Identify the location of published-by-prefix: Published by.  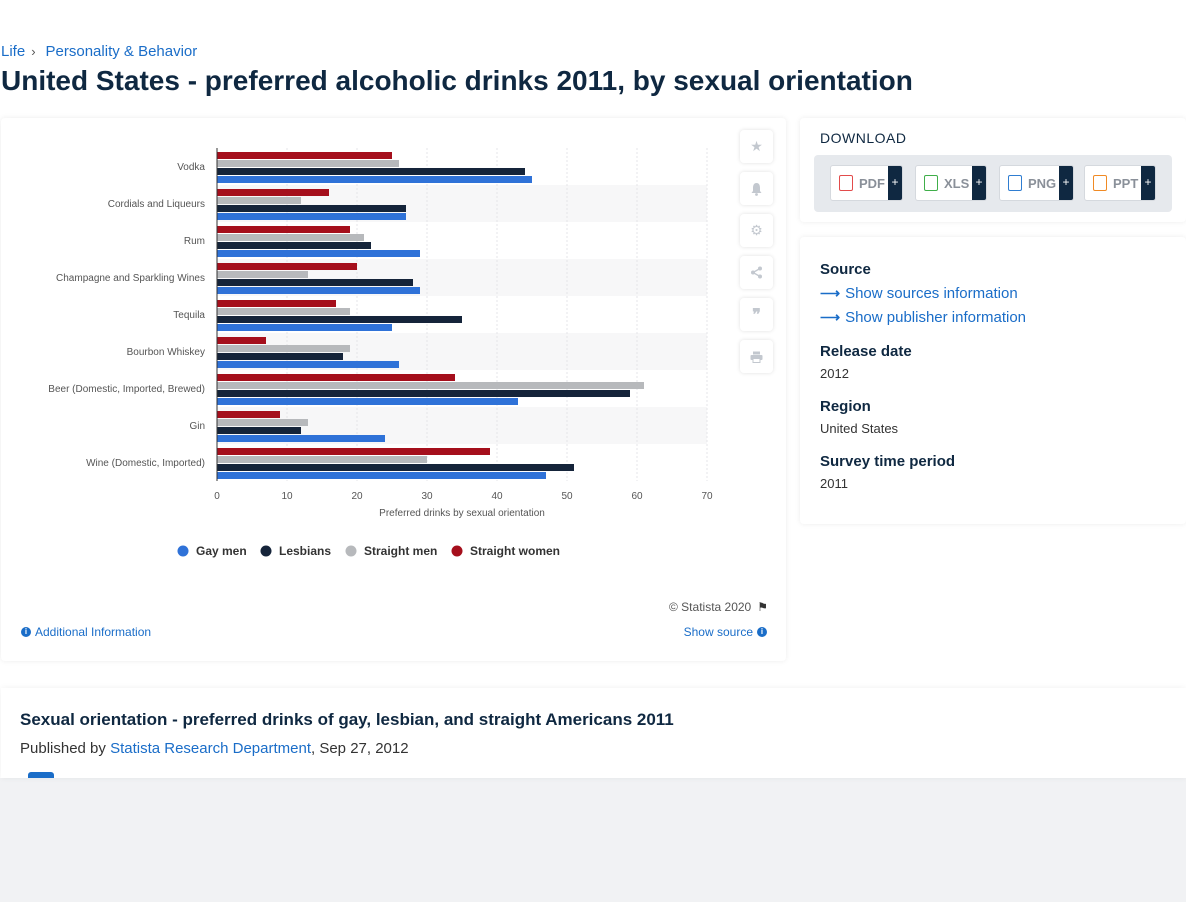
(65, 748).